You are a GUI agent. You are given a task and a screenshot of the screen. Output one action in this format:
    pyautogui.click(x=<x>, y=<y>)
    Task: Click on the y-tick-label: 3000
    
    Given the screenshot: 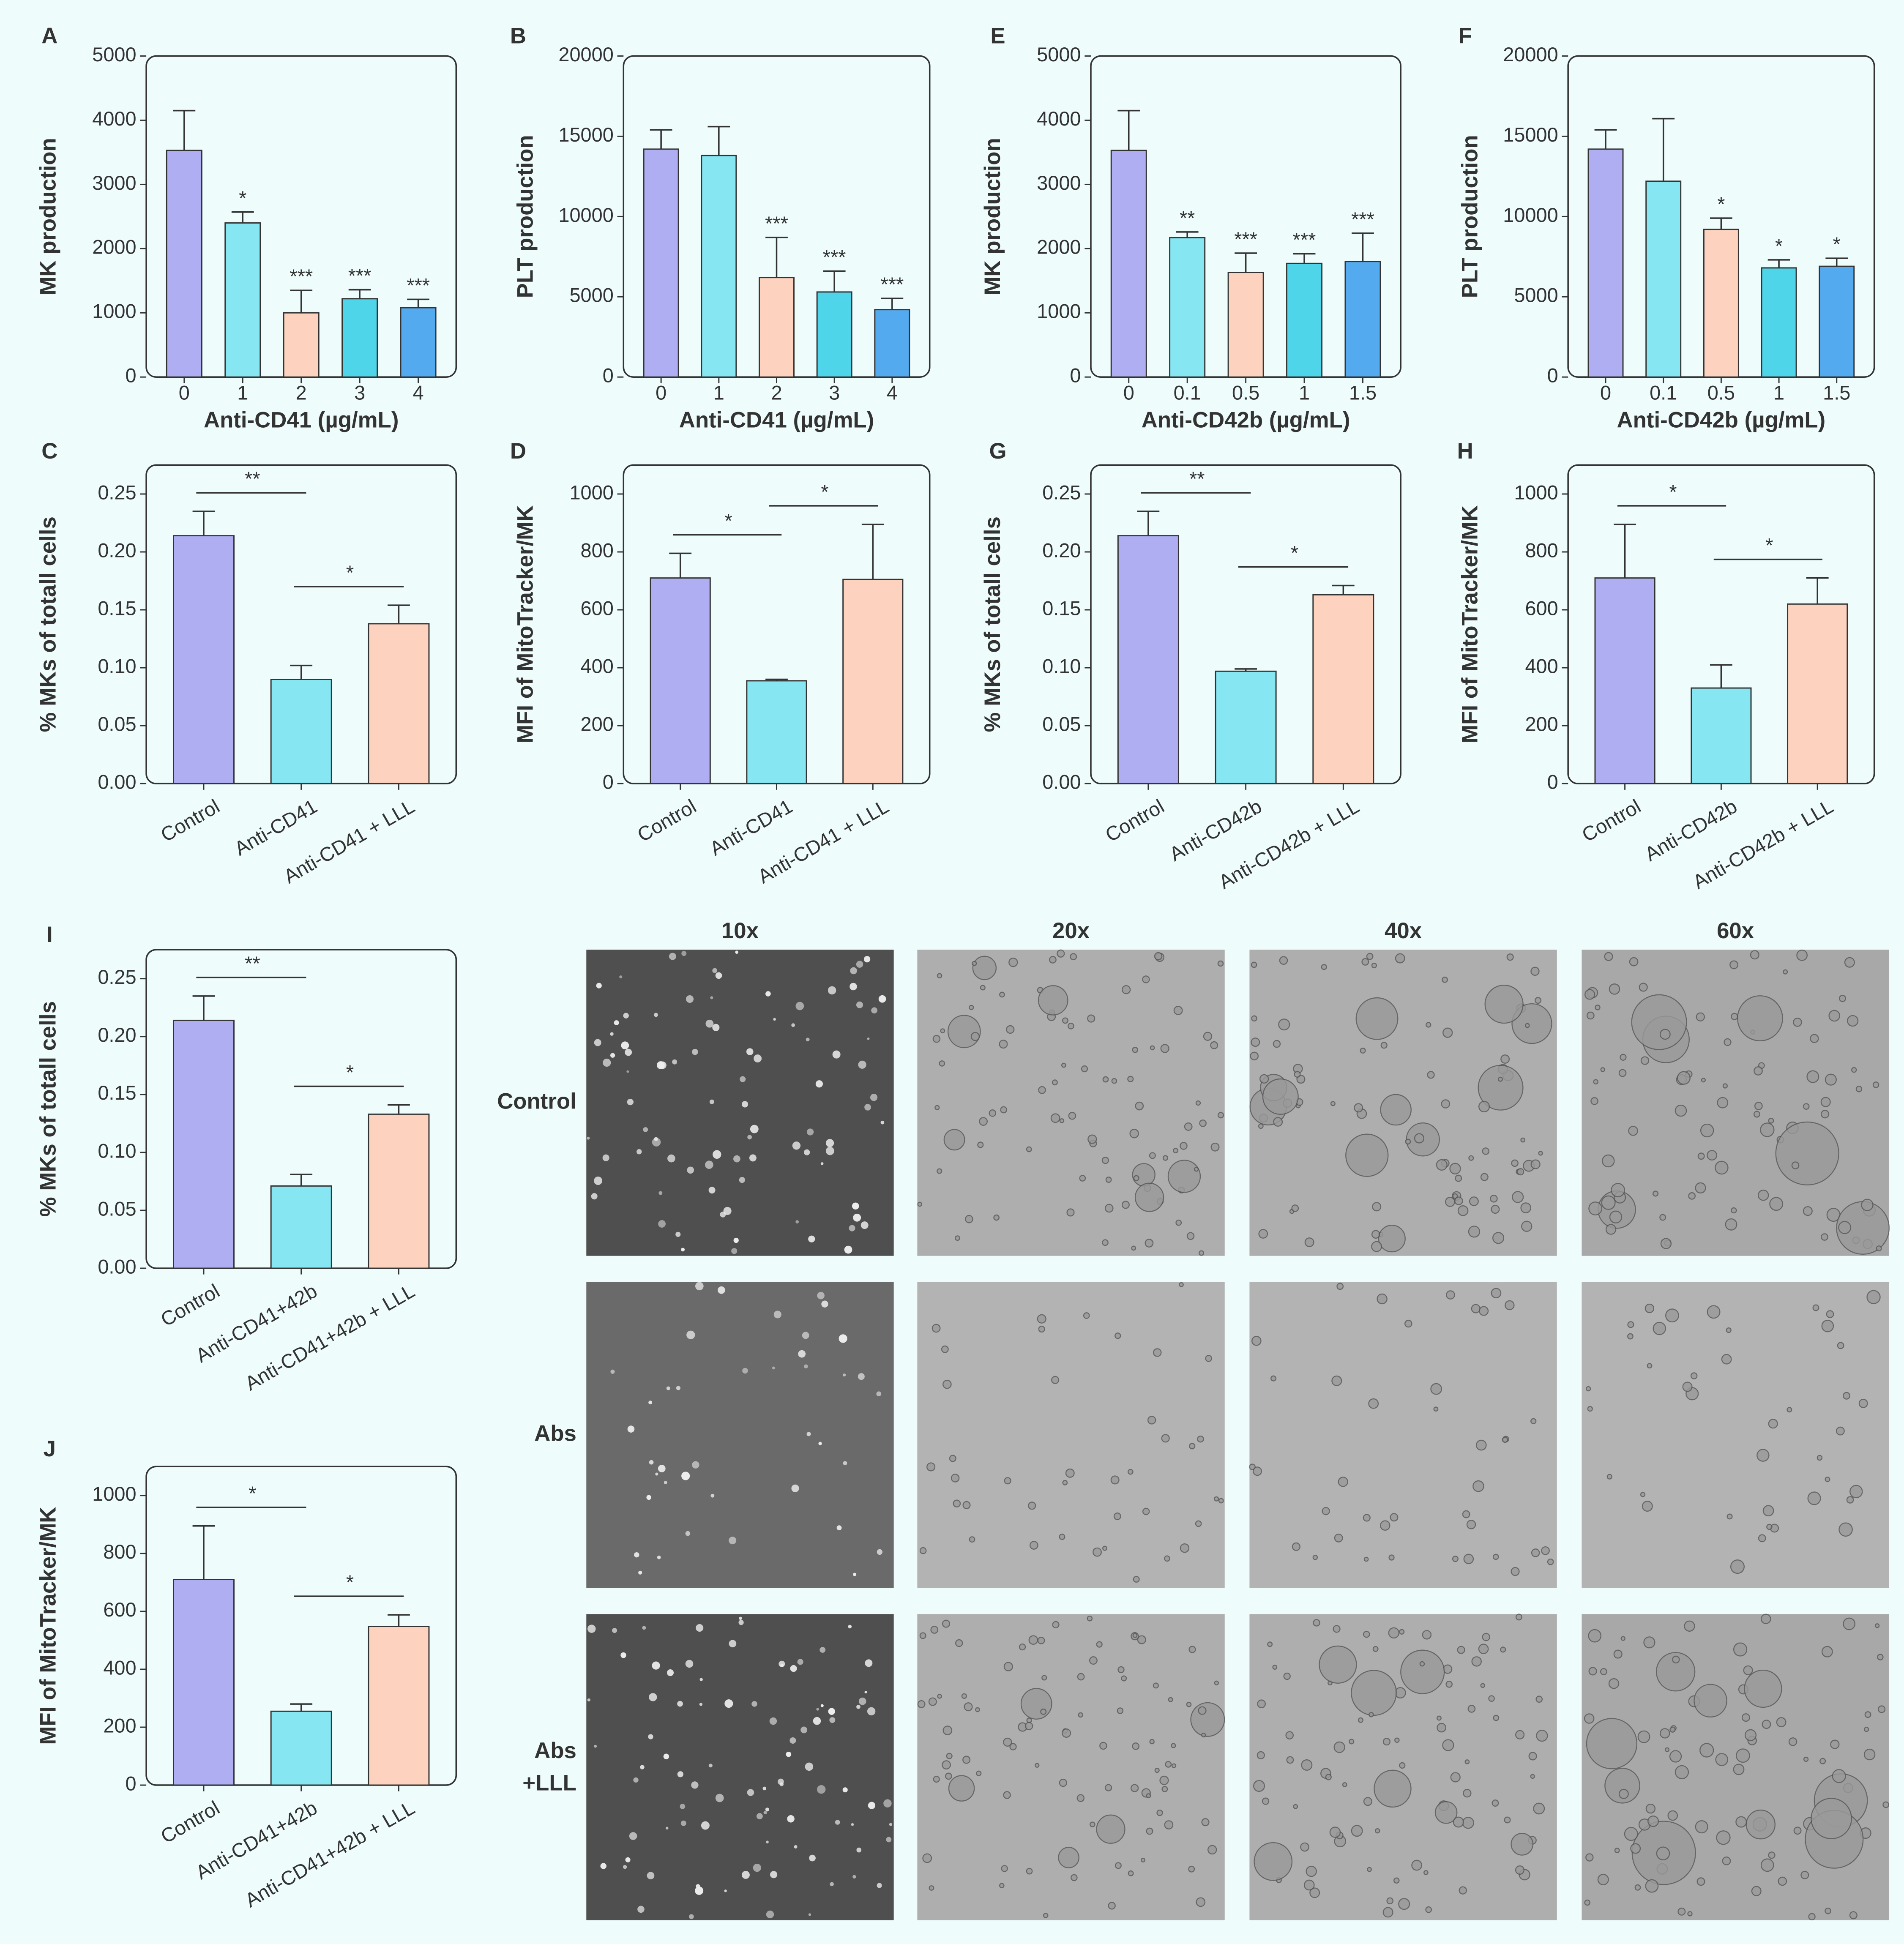 What is the action you would take?
    pyautogui.click(x=114, y=183)
    